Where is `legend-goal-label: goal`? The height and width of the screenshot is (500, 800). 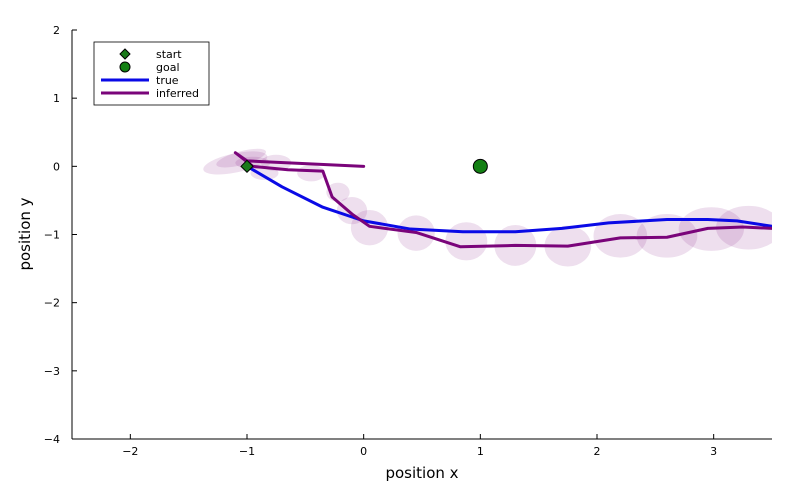 legend-goal-label: goal is located at coordinates (168, 67).